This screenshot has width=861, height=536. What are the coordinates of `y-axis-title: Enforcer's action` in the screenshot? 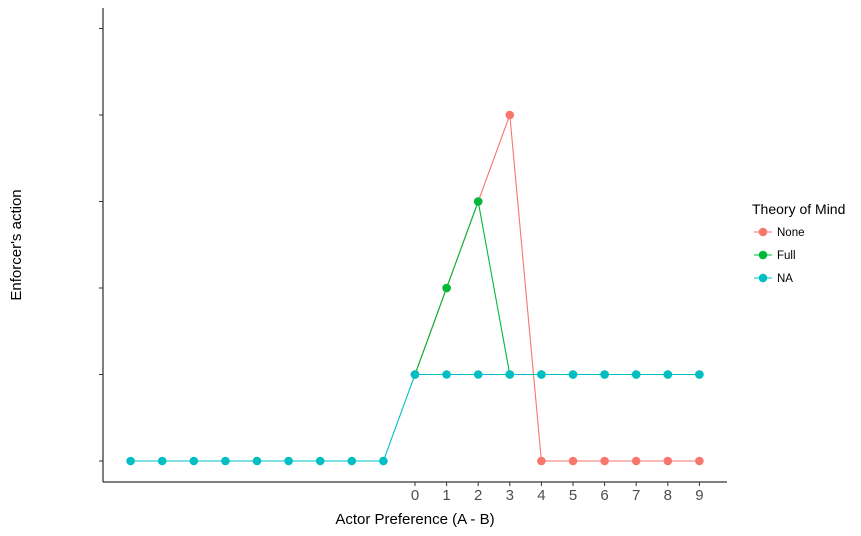 It's located at (16, 244).